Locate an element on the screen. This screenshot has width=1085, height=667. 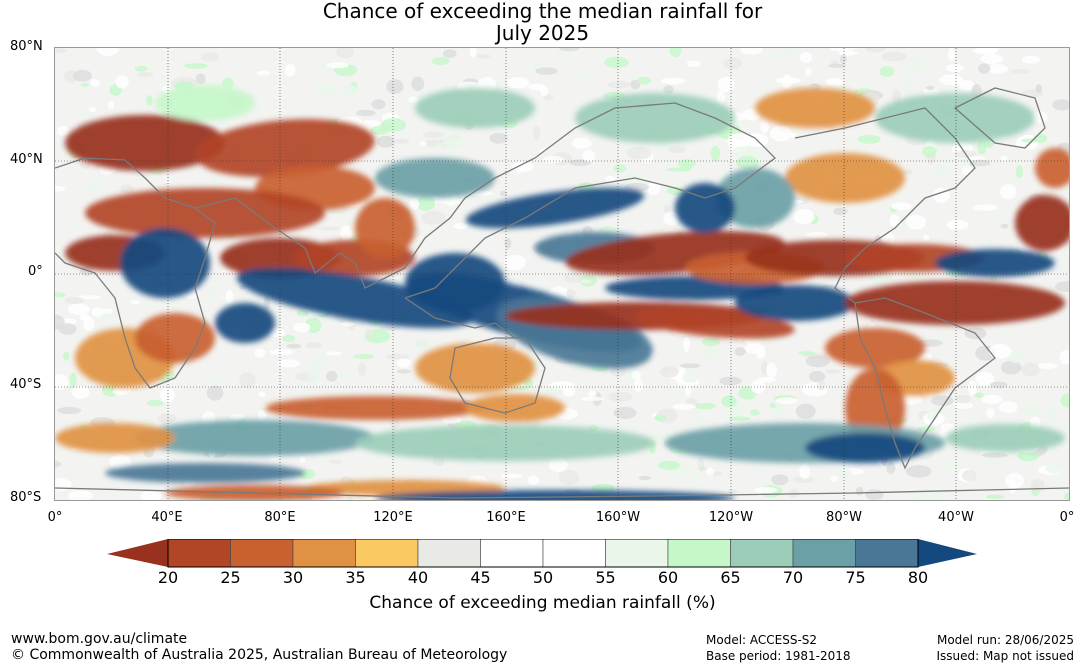
colorbar-tick-label: 20 is located at coordinates (168, 577).